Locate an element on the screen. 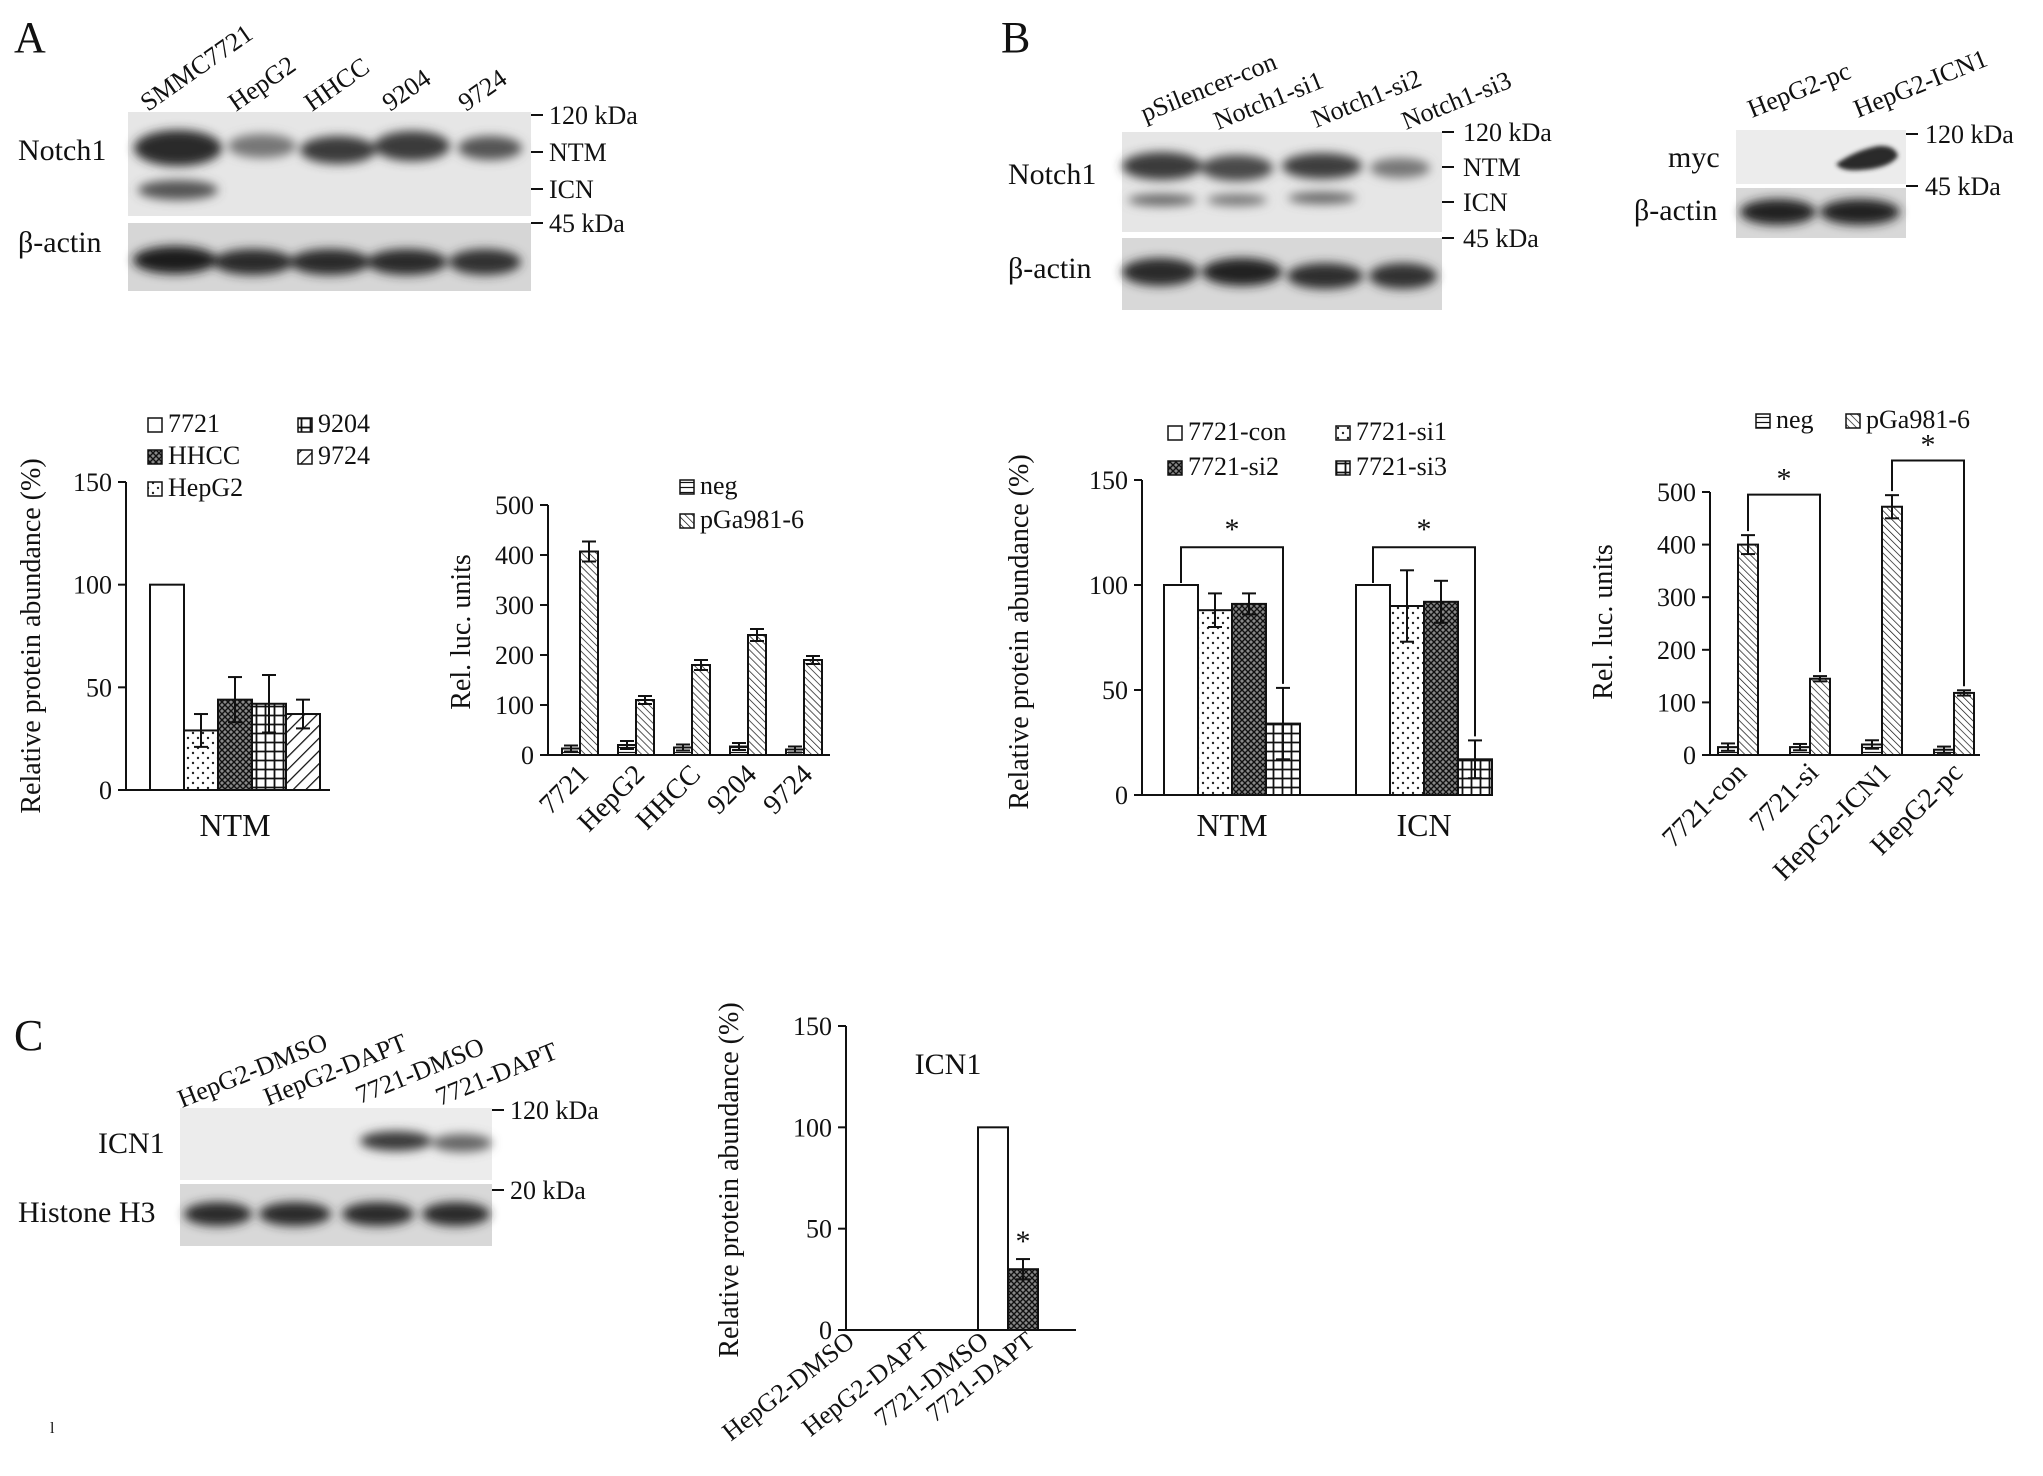 This screenshot has height=1476, width=2043. a-protein-legend-label: HHCC is located at coordinates (204, 455).